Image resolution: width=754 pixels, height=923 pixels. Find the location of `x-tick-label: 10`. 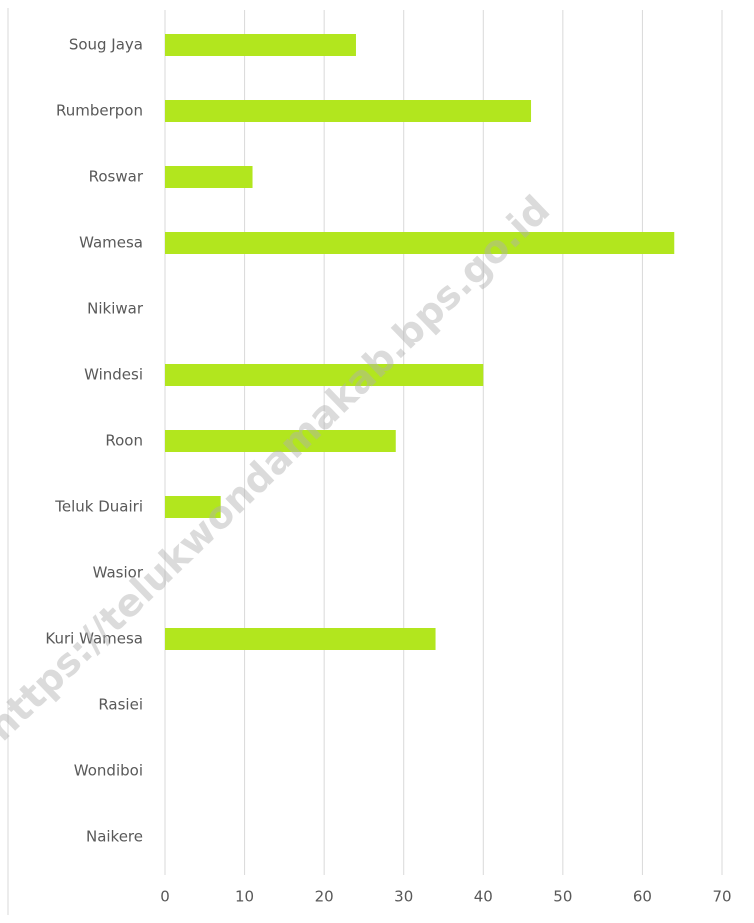

x-tick-label: 10 is located at coordinates (244, 897).